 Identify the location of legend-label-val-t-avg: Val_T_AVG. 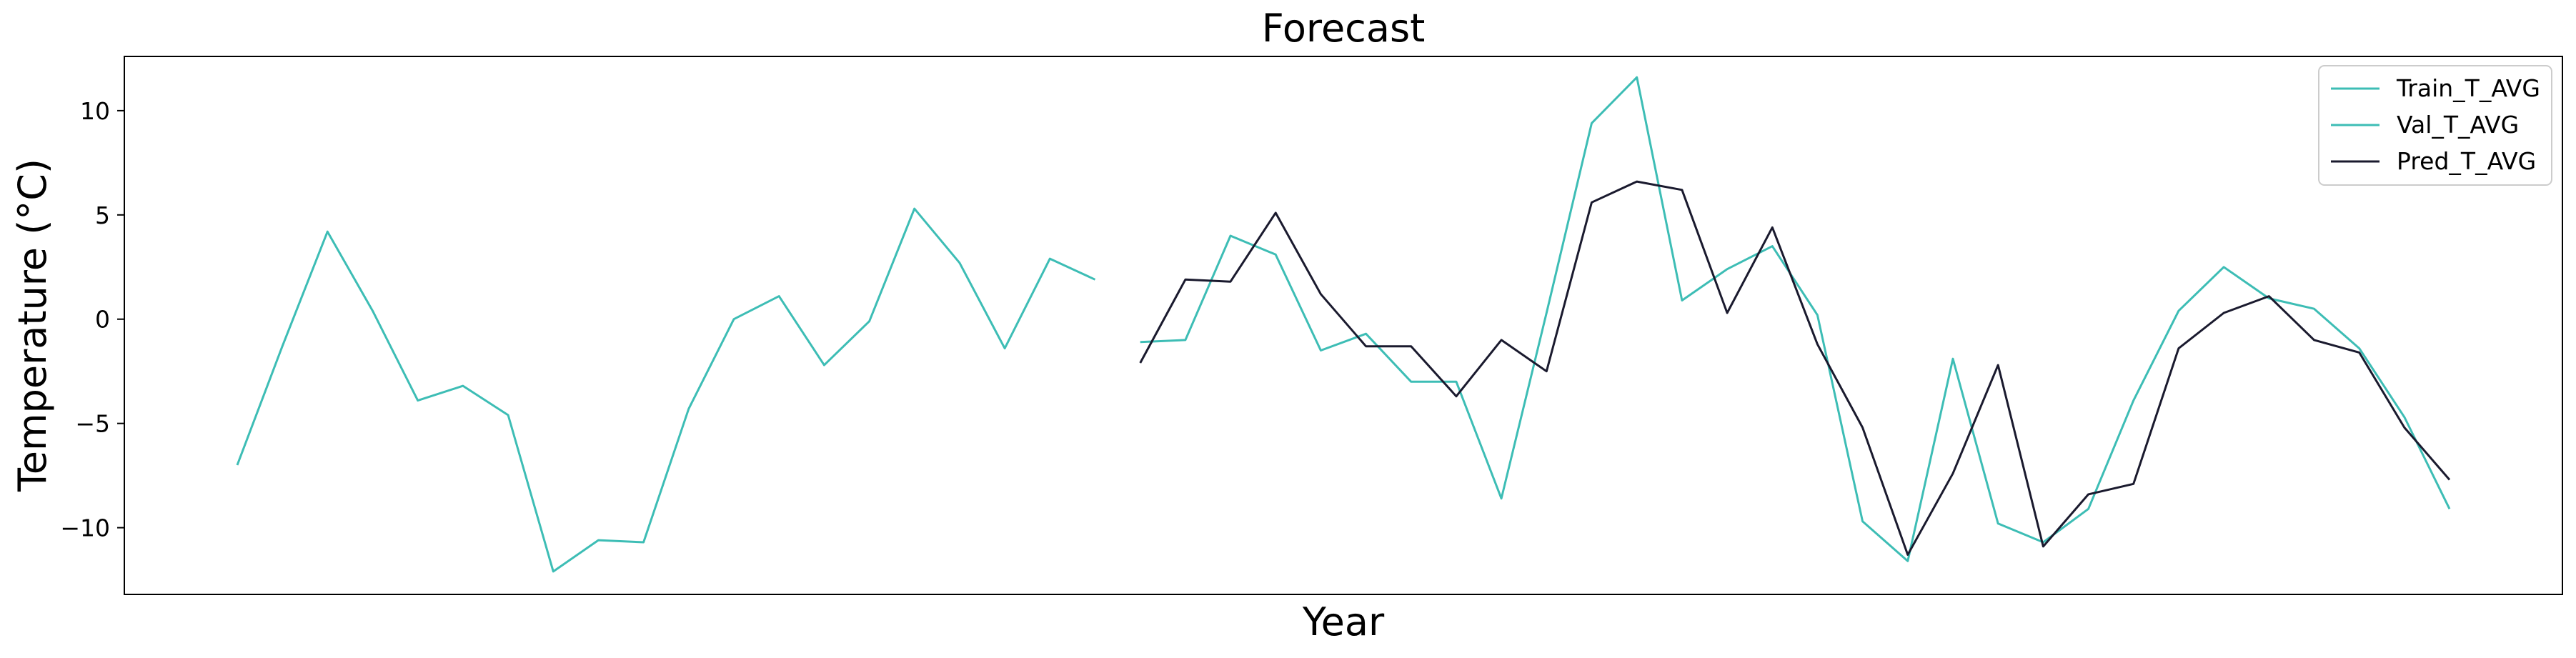
(2458, 125).